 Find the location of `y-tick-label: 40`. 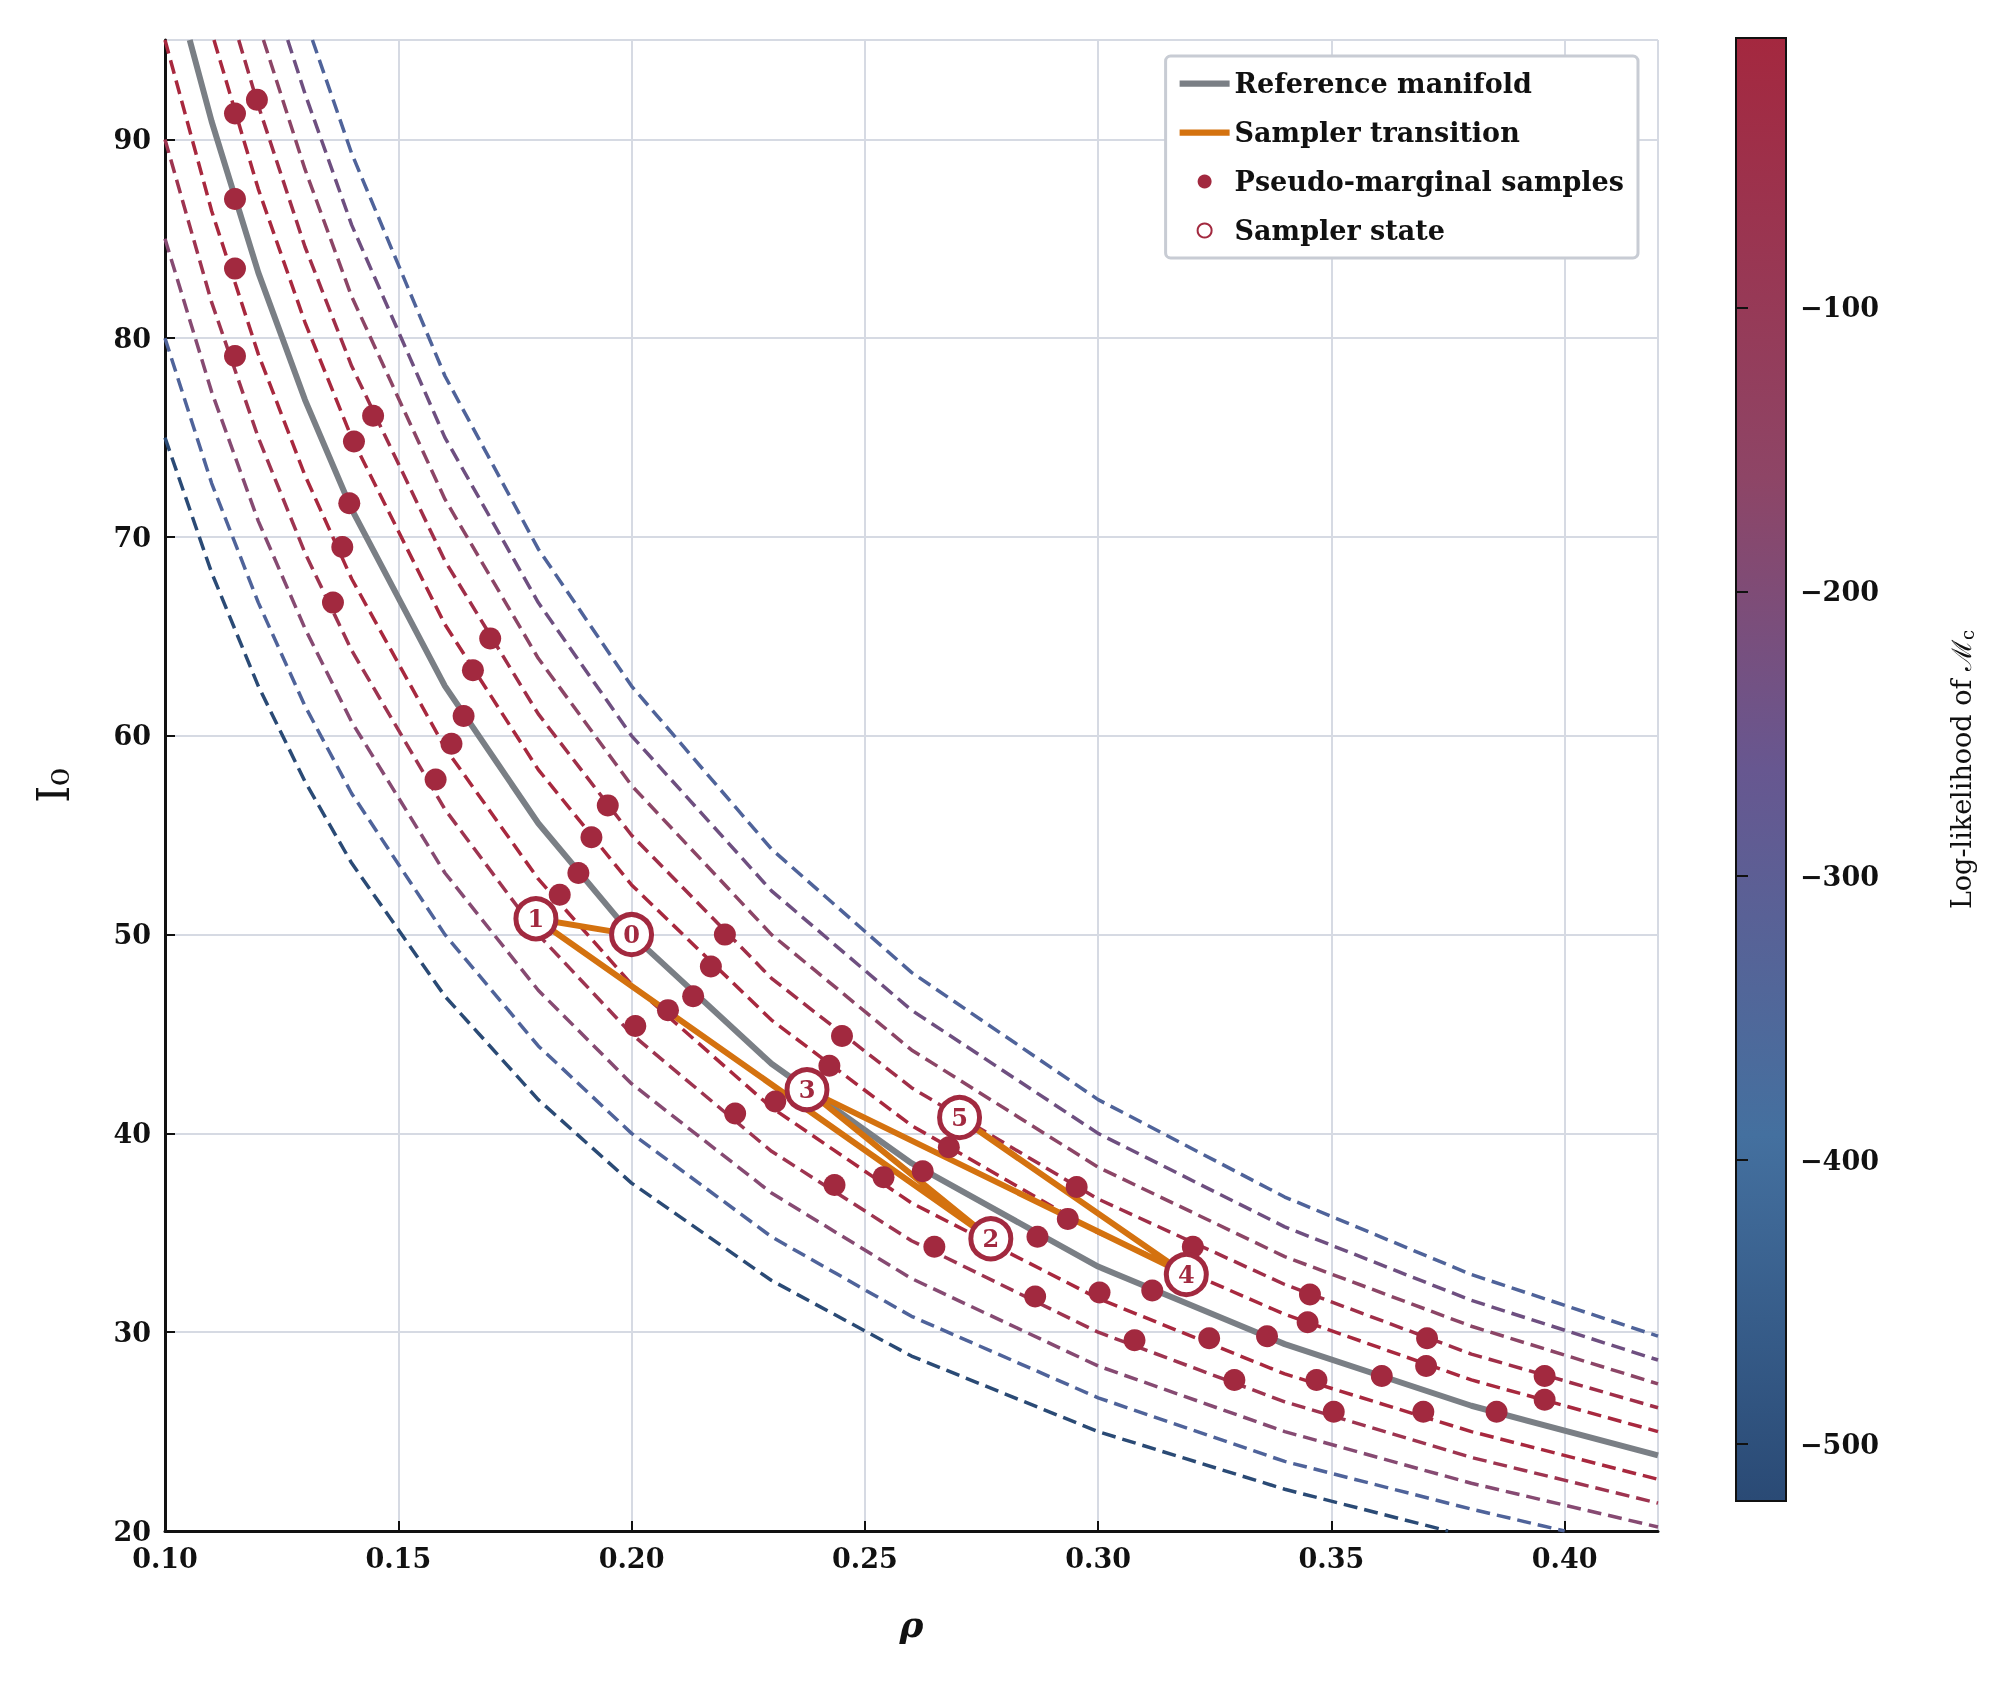

y-tick-label: 40 is located at coordinates (132, 1133).